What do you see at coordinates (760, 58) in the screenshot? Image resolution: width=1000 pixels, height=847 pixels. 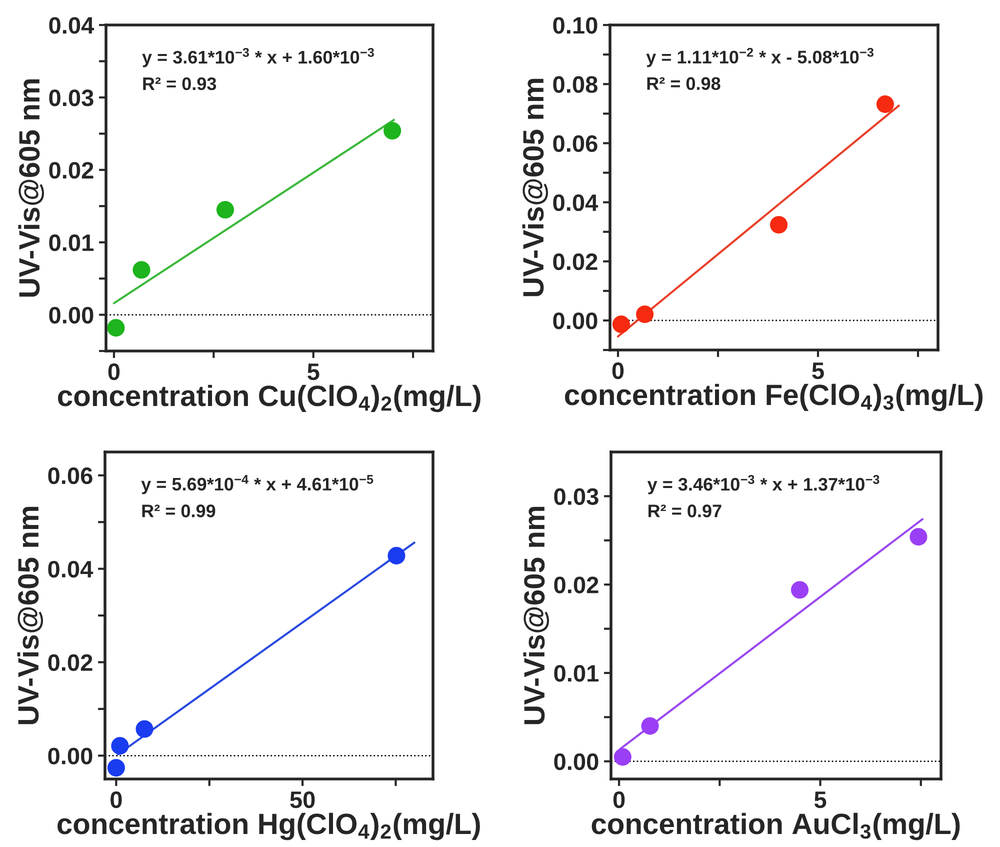 I see `annotation: y = 1.11*10$^{−2}$ * x - 5.08*10$^{−3}$` at bounding box center [760, 58].